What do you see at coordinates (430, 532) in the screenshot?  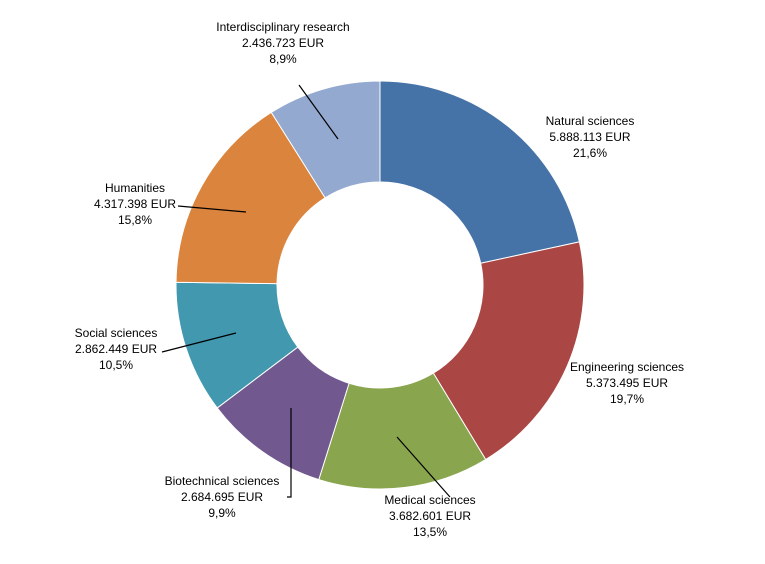 I see `slice-percent-label: 13,5%` at bounding box center [430, 532].